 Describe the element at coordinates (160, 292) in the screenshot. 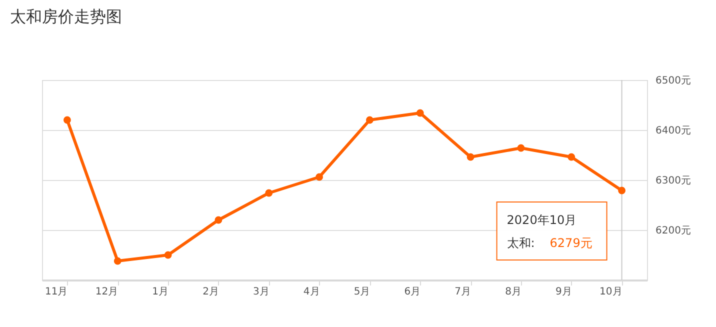

I see `x-tick-label: 1月` at that location.